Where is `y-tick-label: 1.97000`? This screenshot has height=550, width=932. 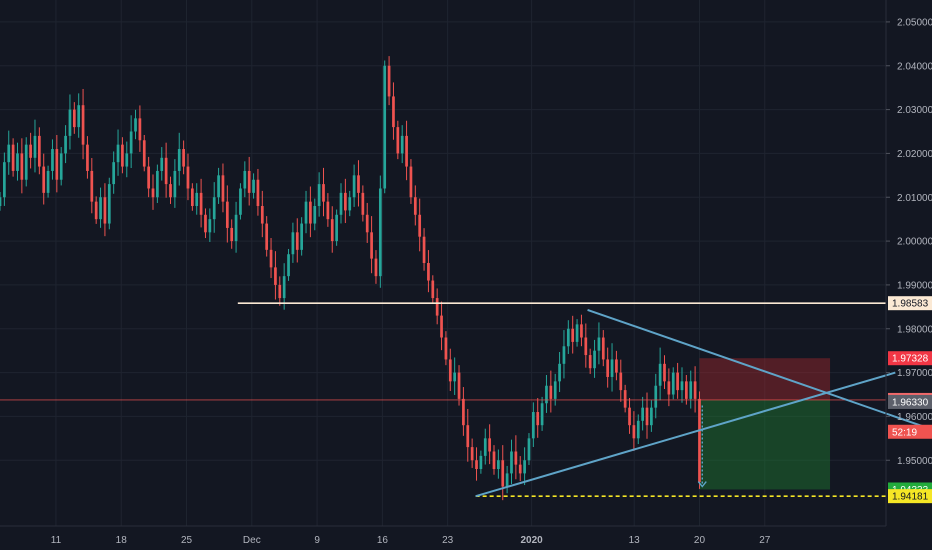
y-tick-label: 1.97000 is located at coordinates (914, 373).